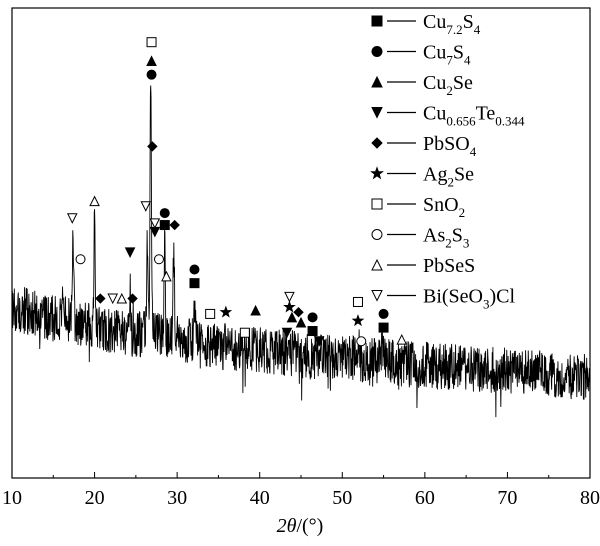  I want to click on legend-label: Cu7S4, so click(447, 55).